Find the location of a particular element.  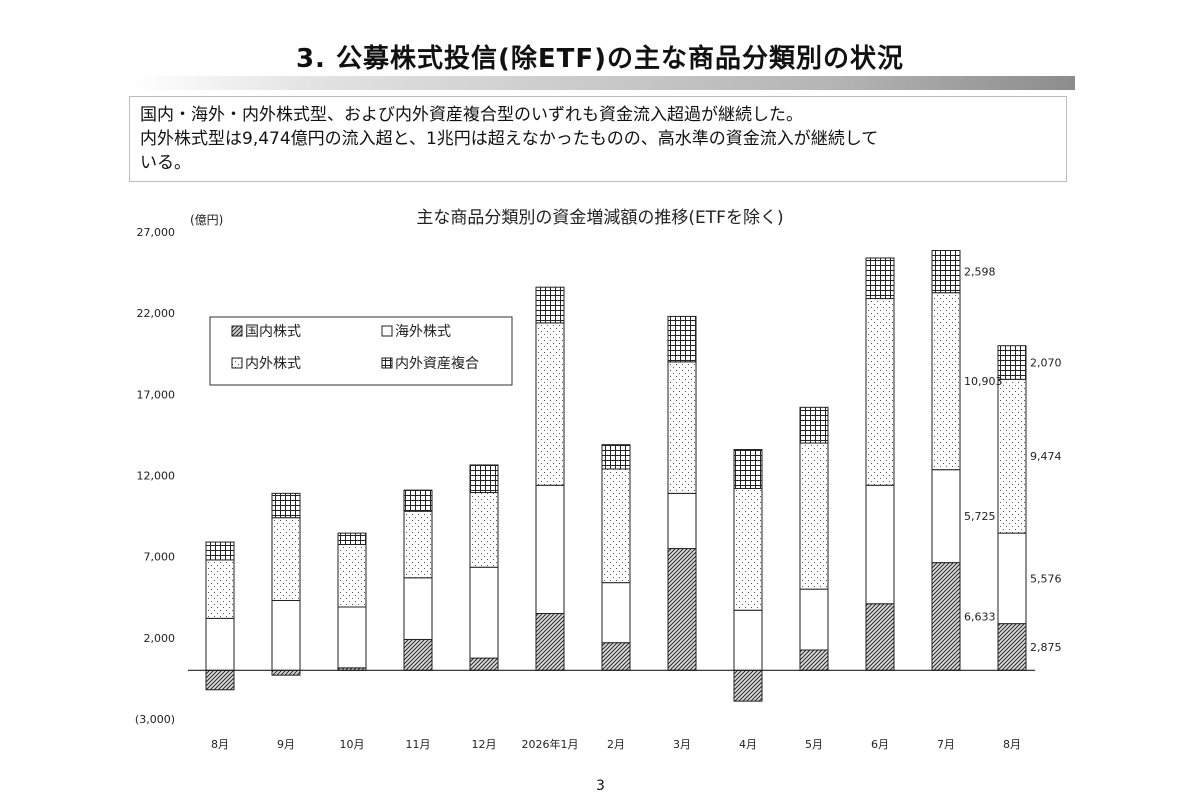

legend-swatch-multi-asset is located at coordinates (387, 363).